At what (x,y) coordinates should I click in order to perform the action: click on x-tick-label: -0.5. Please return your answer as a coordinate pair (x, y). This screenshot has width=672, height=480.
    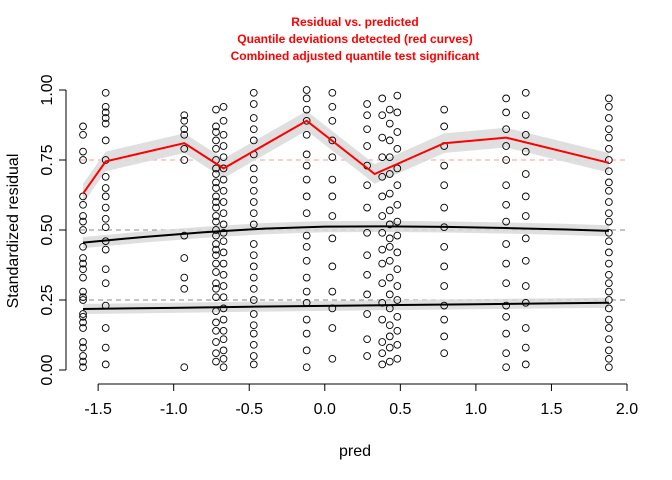
    Looking at the image, I should click on (249, 409).